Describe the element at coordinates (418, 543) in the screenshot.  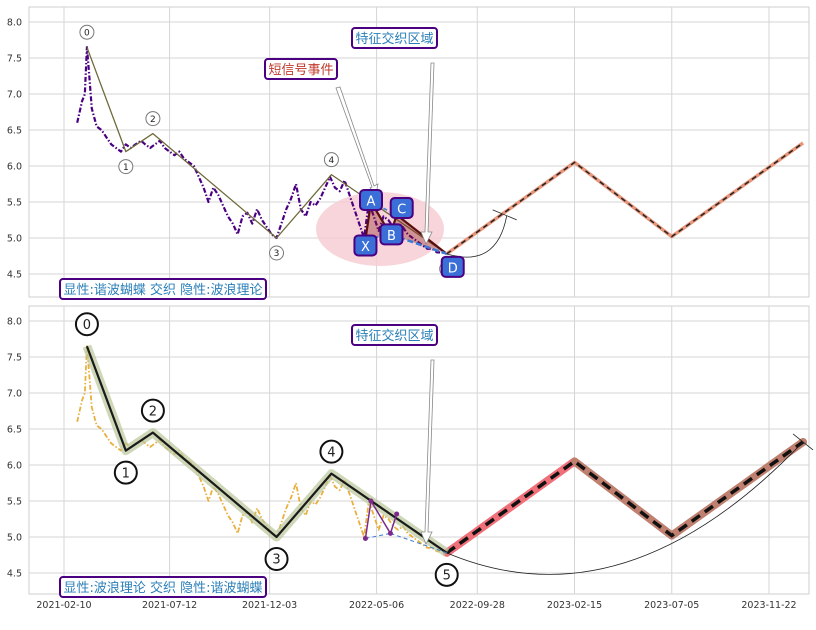
I see `pattern-bd-bottom` at that location.